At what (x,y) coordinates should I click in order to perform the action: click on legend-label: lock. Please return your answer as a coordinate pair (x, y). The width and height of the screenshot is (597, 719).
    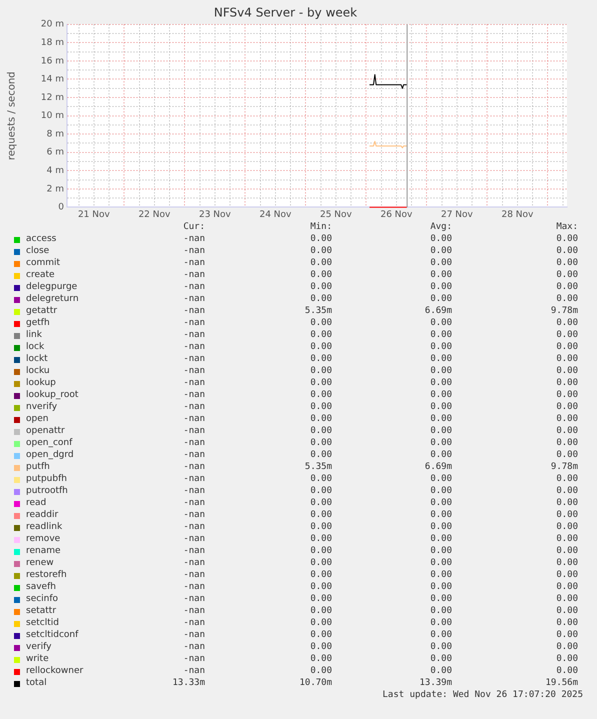
    Looking at the image, I should click on (35, 347).